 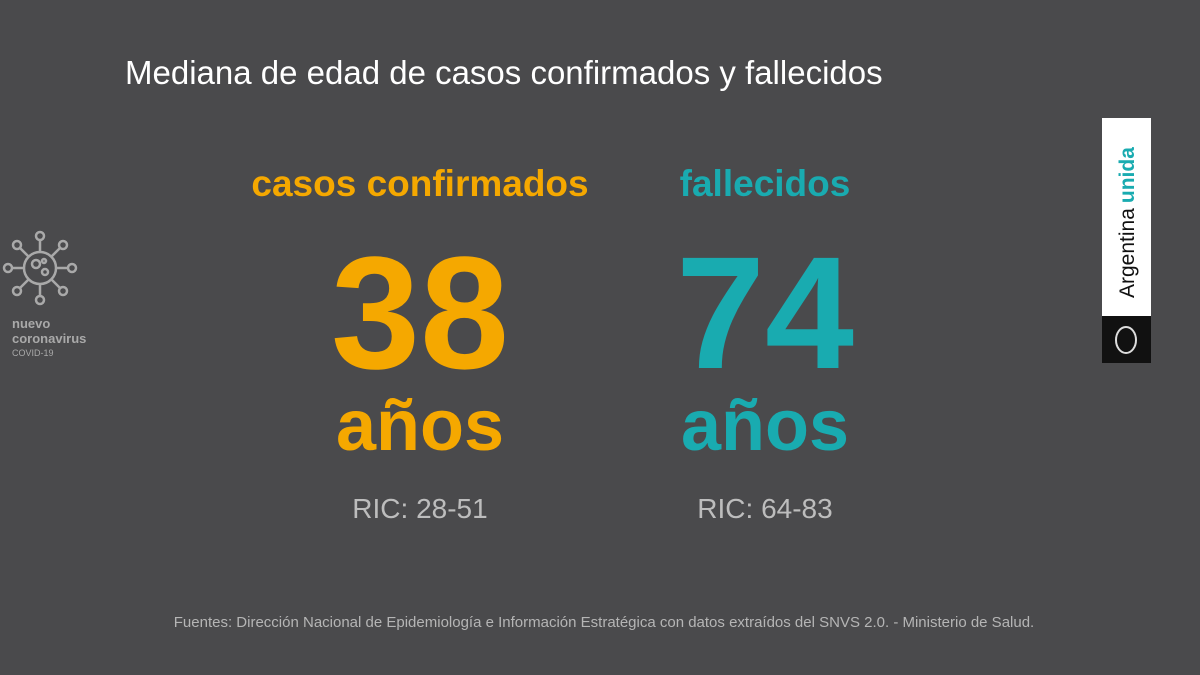 I want to click on stat-value: 38, so click(x=420, y=312).